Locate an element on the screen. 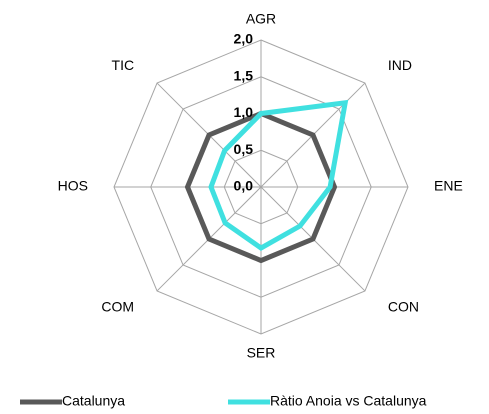  category-label: HOS is located at coordinates (73, 186).